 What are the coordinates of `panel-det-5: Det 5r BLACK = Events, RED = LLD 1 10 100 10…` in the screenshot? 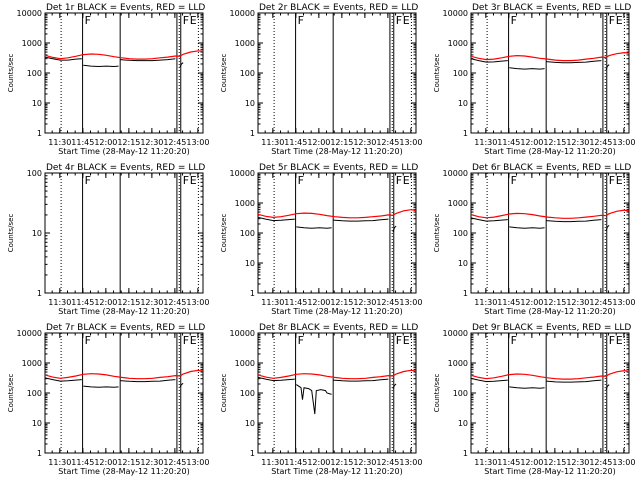 It's located at (321, 239).